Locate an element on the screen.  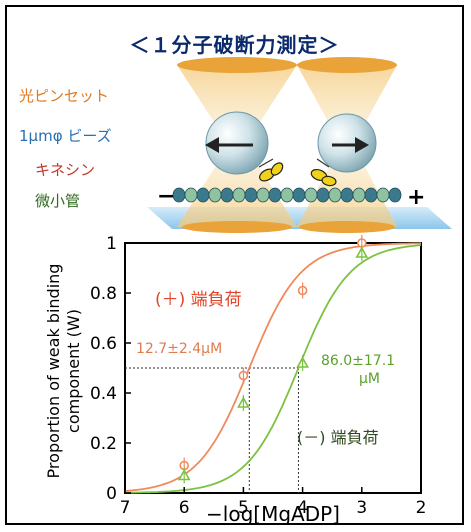
y-tick-label: 0.8 is located at coordinates (103, 294).